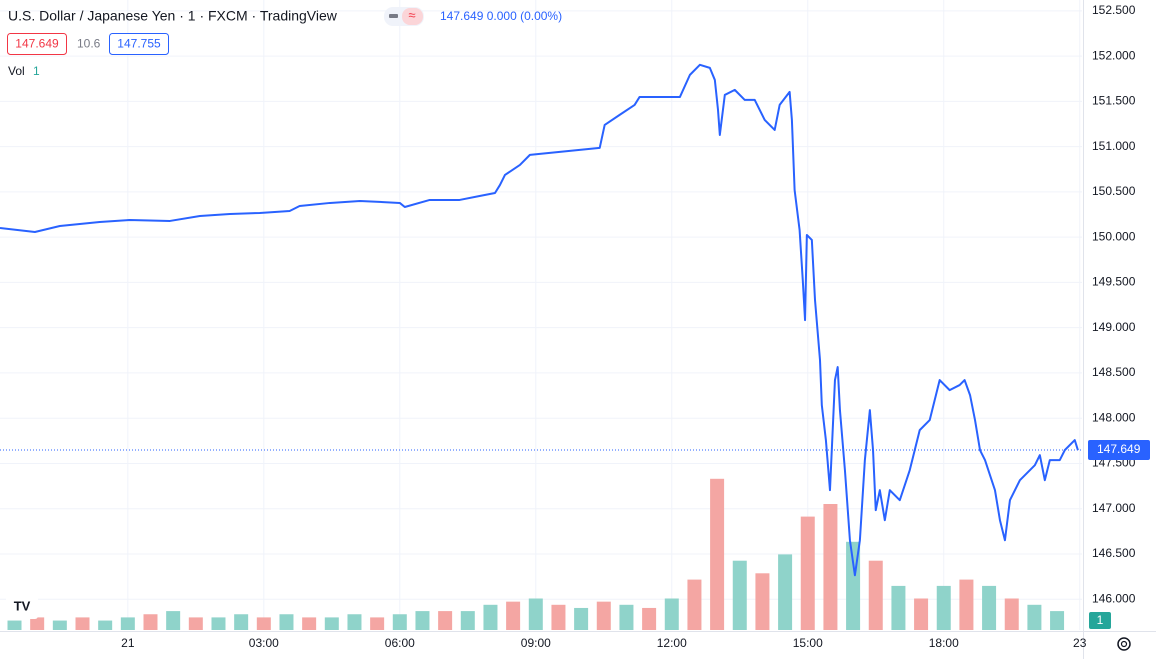 The width and height of the screenshot is (1156, 659). I want to click on y-tick-label: 152.500, so click(1114, 10).